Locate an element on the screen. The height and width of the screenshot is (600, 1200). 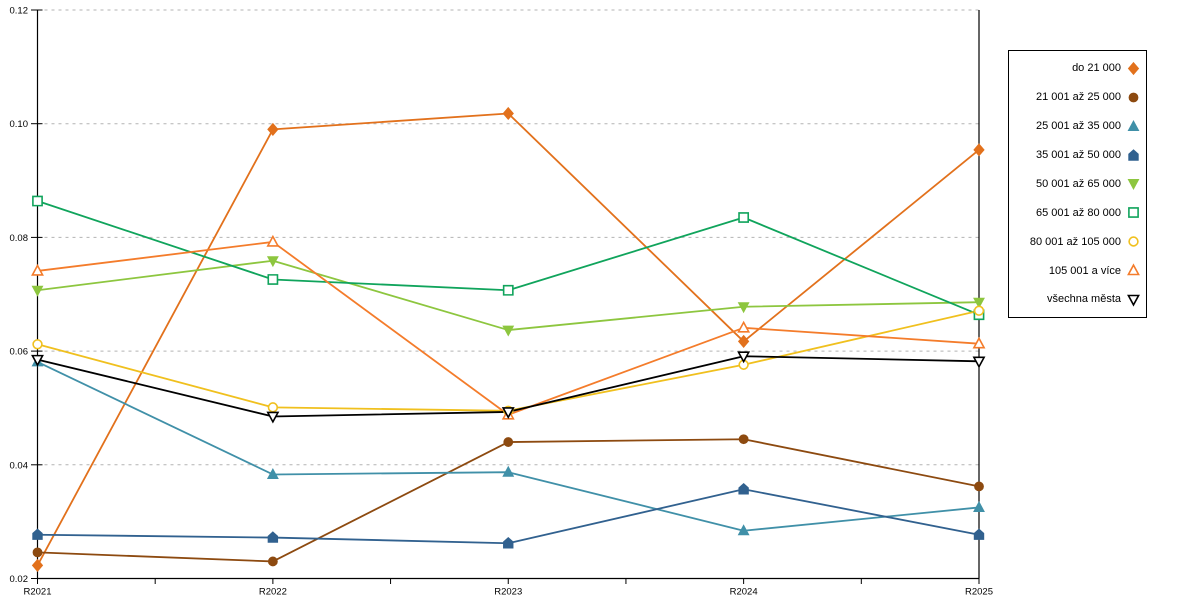
legend-item: 80 001 až 105 000 is located at coordinates (1077, 242).